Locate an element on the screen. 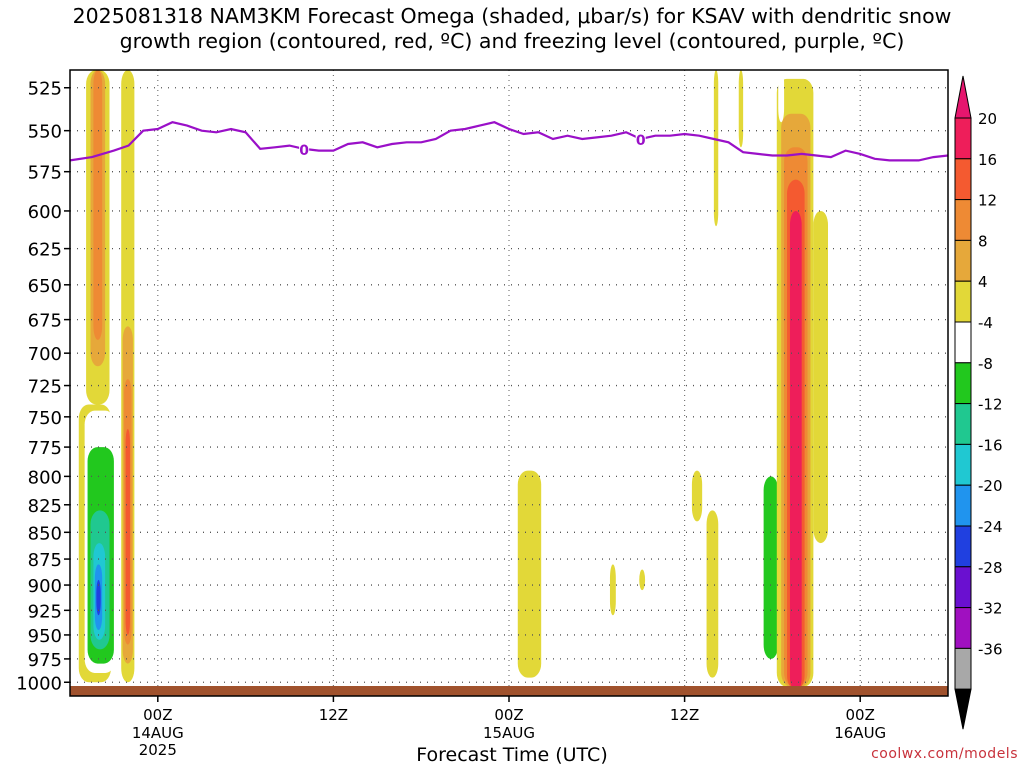  colorbar-label-7: -12 is located at coordinates (990, 405).